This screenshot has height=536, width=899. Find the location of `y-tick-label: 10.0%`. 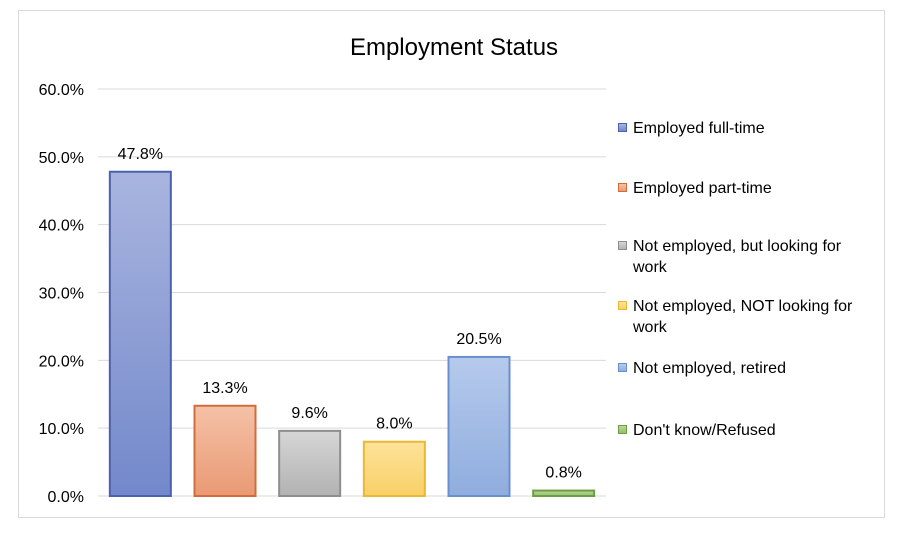

y-tick-label: 10.0% is located at coordinates (61, 429).